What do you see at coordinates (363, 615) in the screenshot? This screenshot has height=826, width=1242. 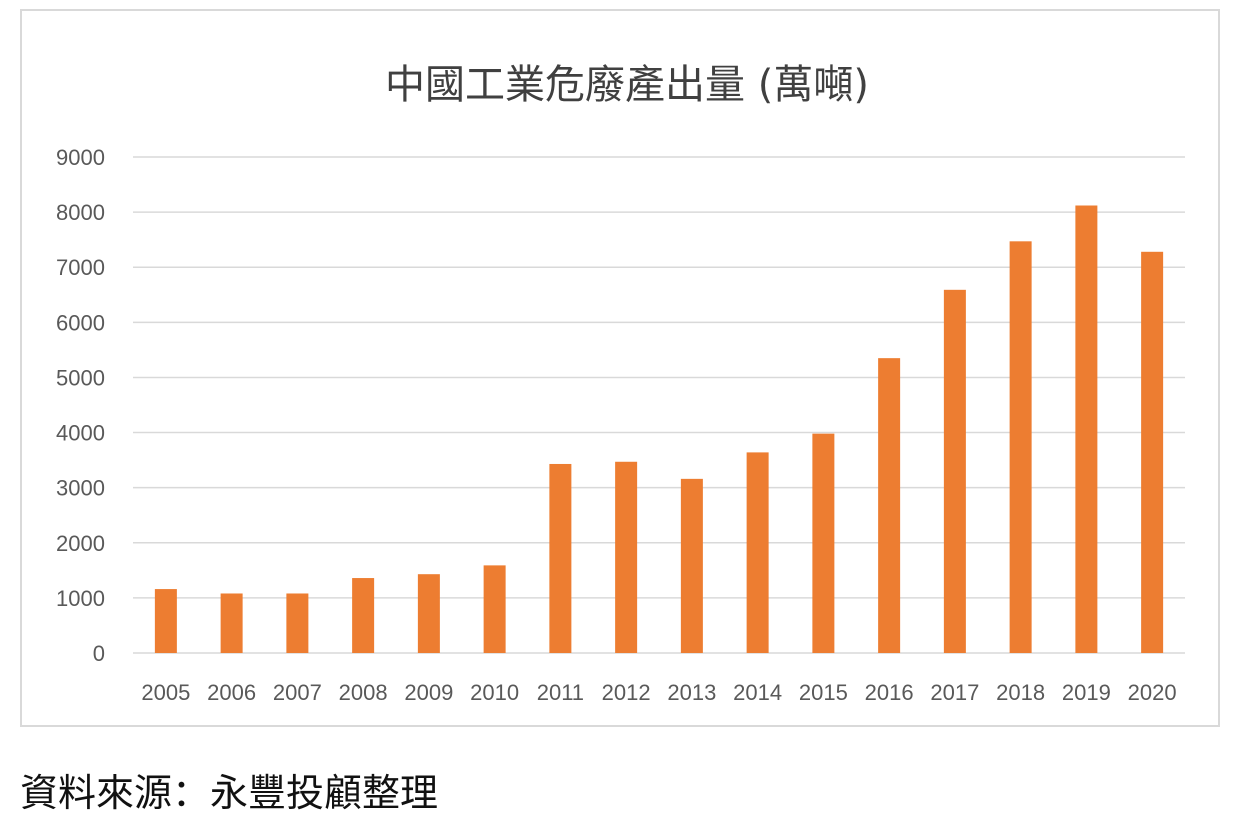 I see `bar-2008` at bounding box center [363, 615].